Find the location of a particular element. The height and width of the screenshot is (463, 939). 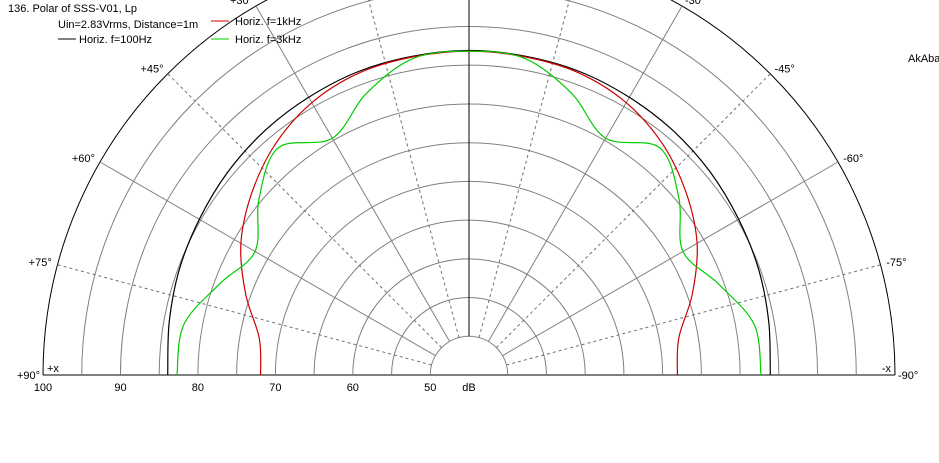

legend-label-100hz: Horiz. f=100Hz is located at coordinates (115, 40).